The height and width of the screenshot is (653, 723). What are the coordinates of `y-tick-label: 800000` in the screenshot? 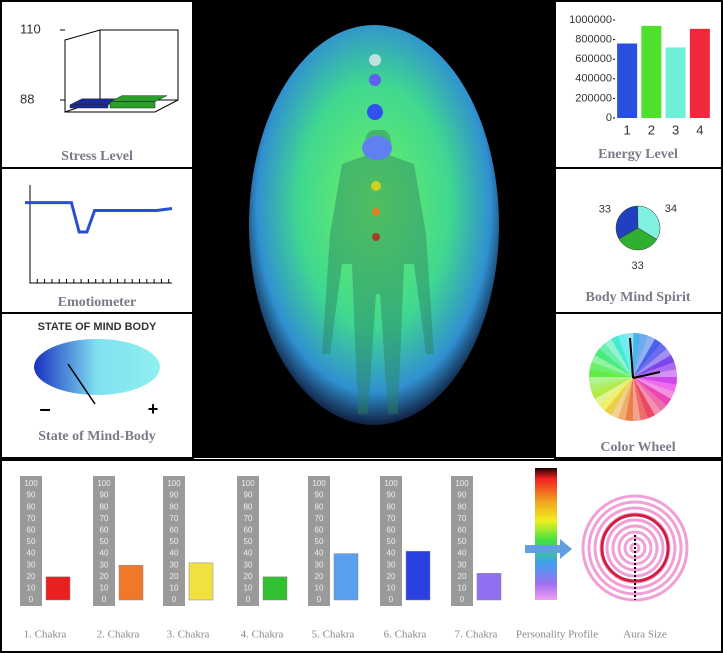 It's located at (593, 40).